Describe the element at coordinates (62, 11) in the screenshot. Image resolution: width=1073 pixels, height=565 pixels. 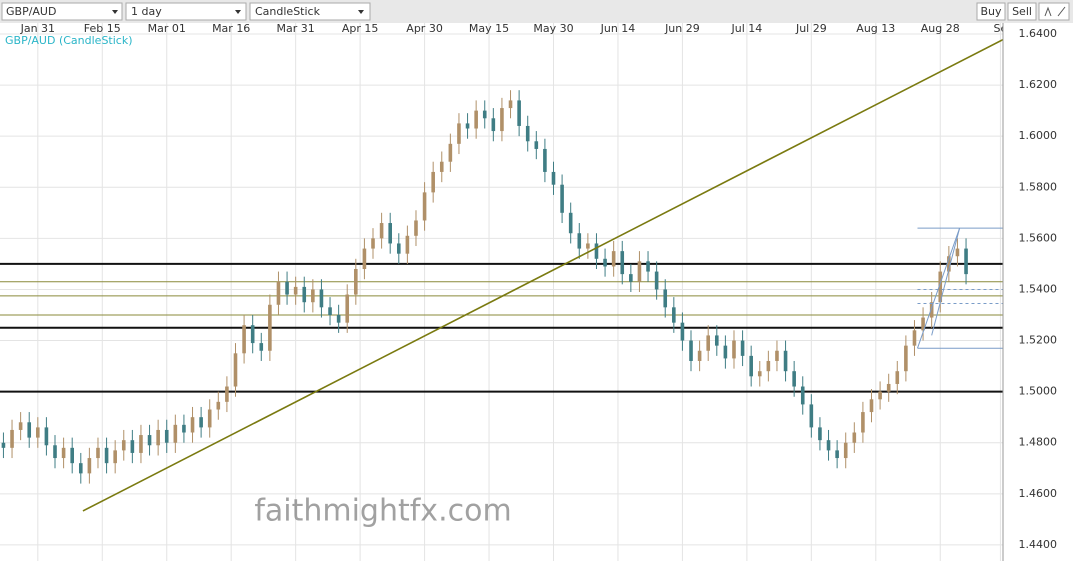
I see `symbol-select: GBP/AUD` at that location.